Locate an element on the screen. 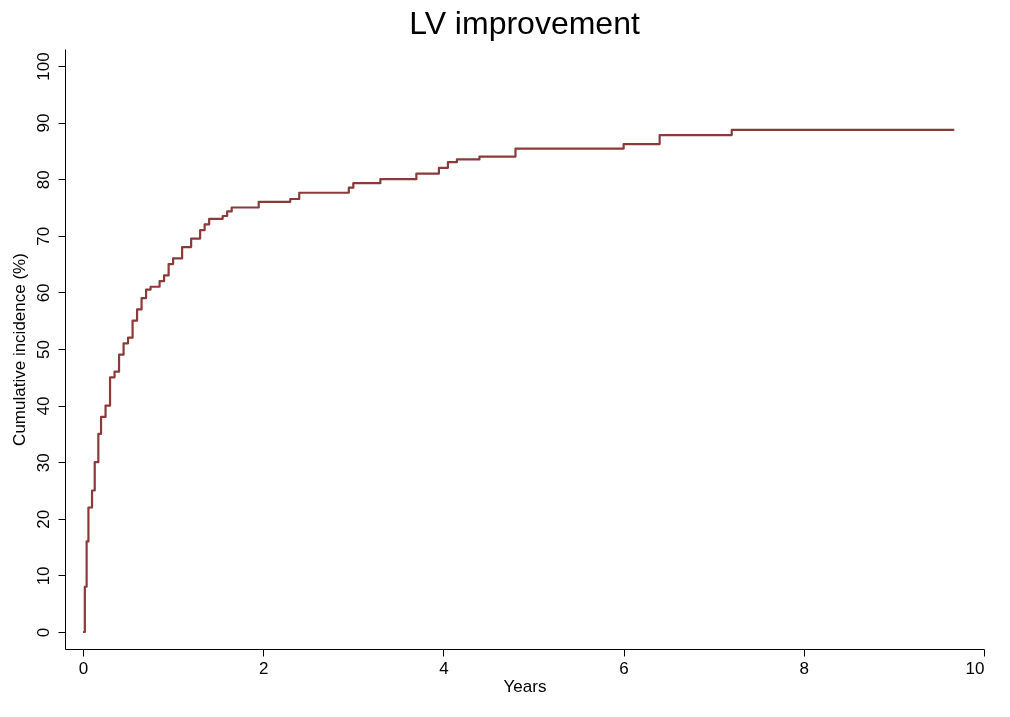 The width and height of the screenshot is (1010, 717). y-tick-label: 80 is located at coordinates (43, 180).